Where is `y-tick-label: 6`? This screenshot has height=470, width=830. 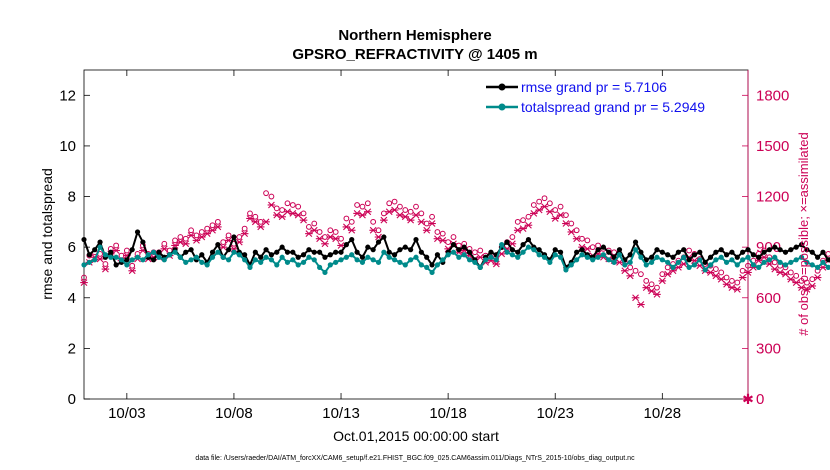
y-tick-label: 6 is located at coordinates (72, 247).